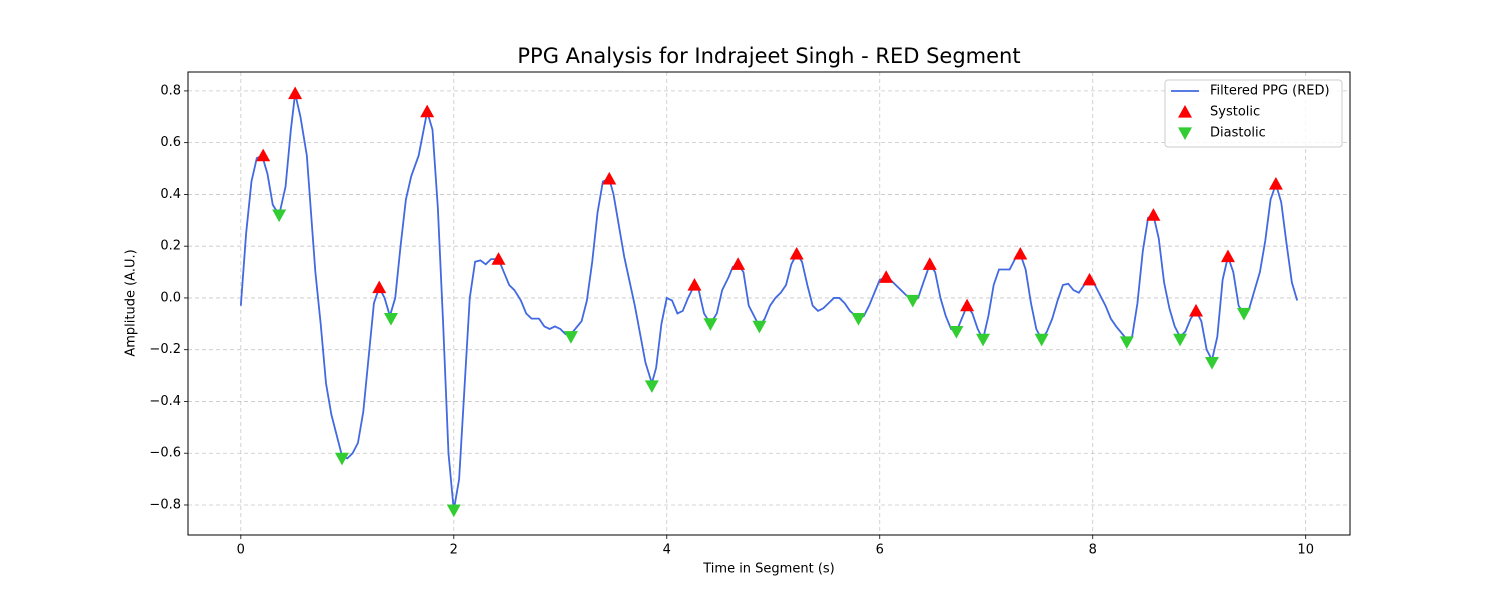  I want to click on y-tick-label: 0.2, so click(170, 246).